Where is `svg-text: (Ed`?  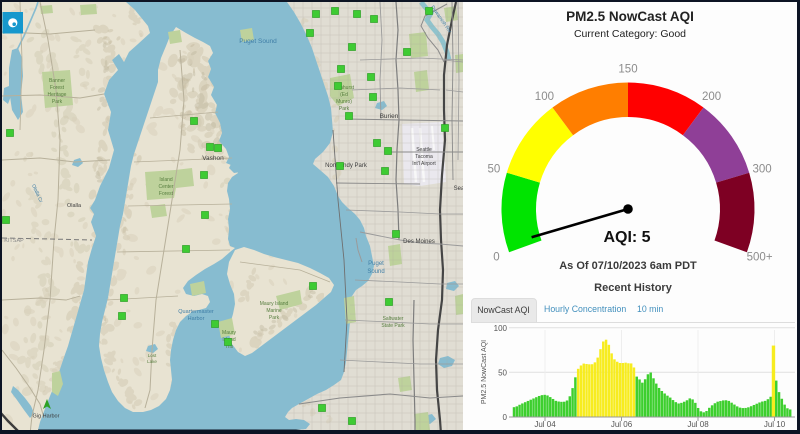
svg-text: (Ed is located at coordinates (344, 95).